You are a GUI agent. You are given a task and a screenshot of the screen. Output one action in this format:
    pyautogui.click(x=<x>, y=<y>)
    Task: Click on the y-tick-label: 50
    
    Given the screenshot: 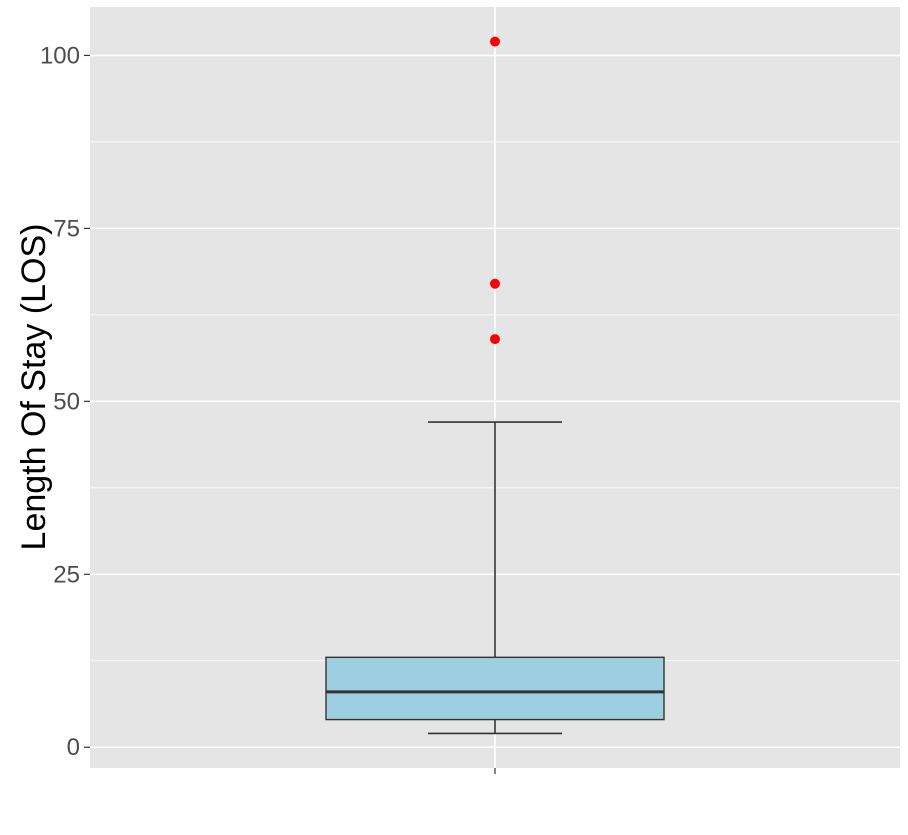 What is the action you would take?
    pyautogui.click(x=66, y=401)
    